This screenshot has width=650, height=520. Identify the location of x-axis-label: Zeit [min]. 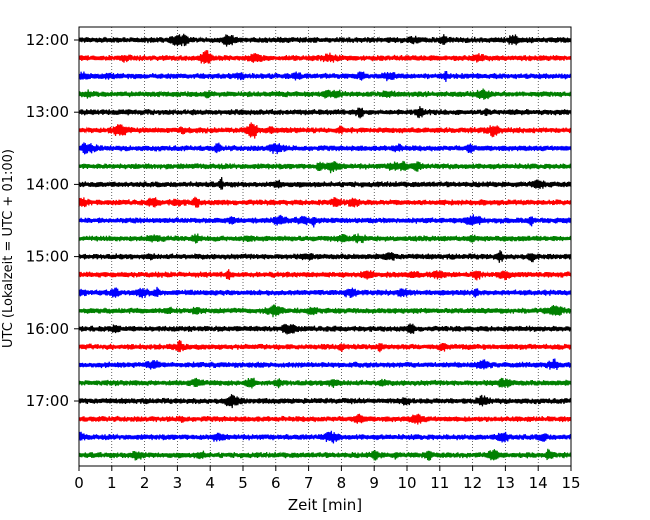
(325, 505).